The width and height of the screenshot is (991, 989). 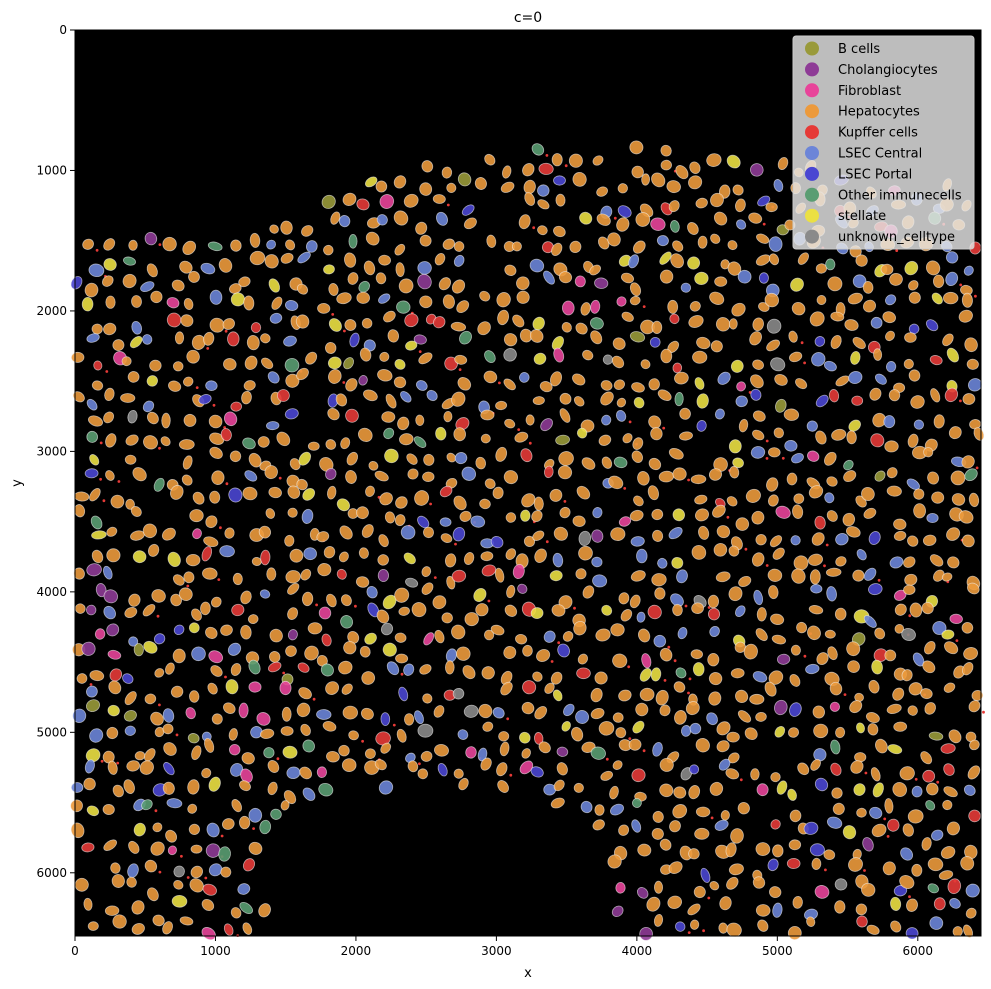 What do you see at coordinates (75, 951) in the screenshot?
I see `x-tick-label: 0` at bounding box center [75, 951].